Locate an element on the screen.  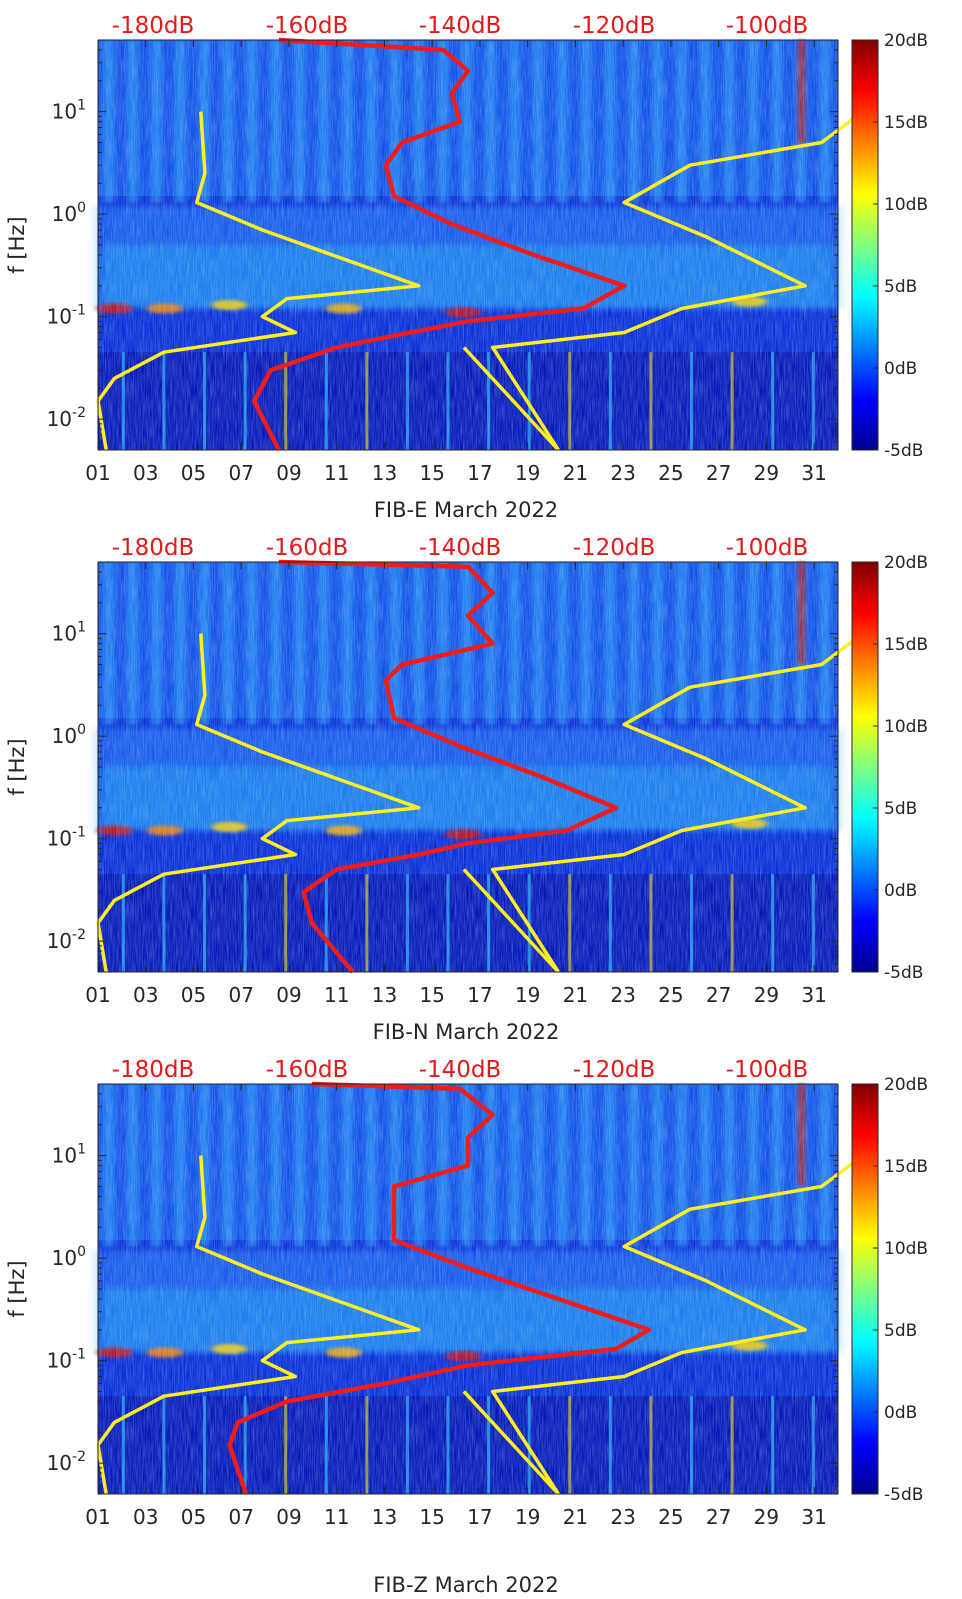
x-tick-label: 15 is located at coordinates (431, 995).